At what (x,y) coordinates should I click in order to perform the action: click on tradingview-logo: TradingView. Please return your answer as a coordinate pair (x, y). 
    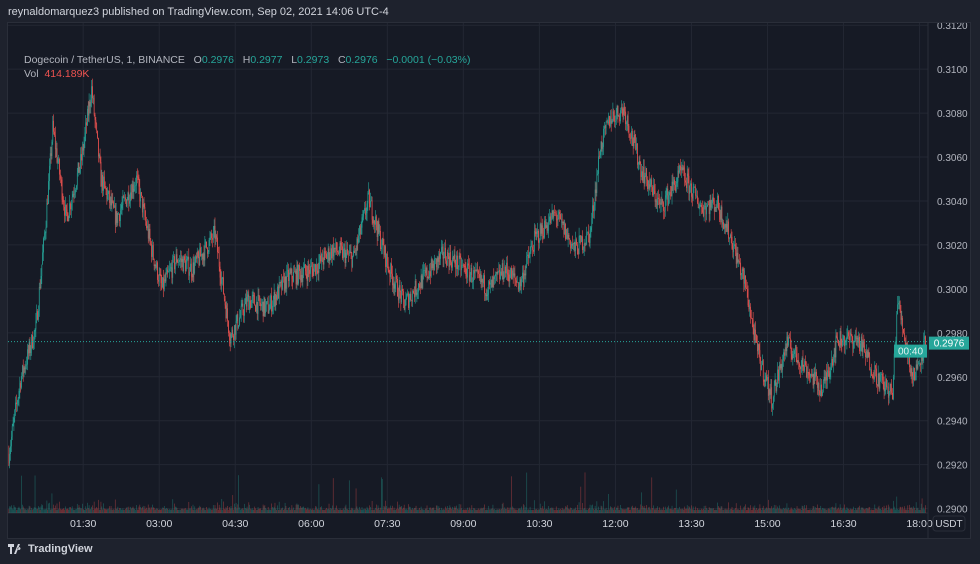
    Looking at the image, I should click on (50, 549).